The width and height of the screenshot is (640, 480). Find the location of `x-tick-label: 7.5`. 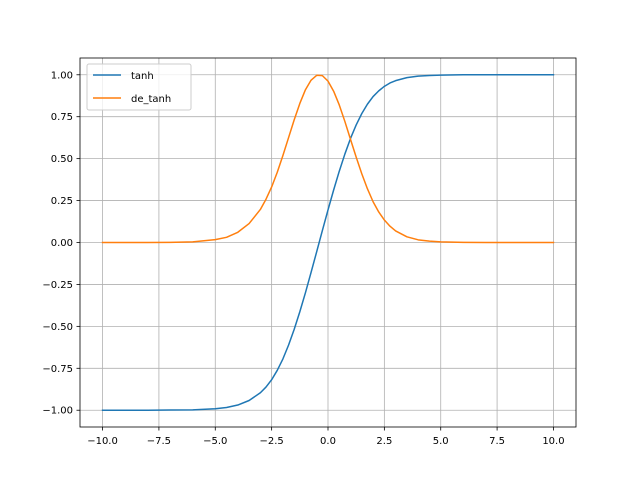

x-tick-label: 7.5 is located at coordinates (497, 441).